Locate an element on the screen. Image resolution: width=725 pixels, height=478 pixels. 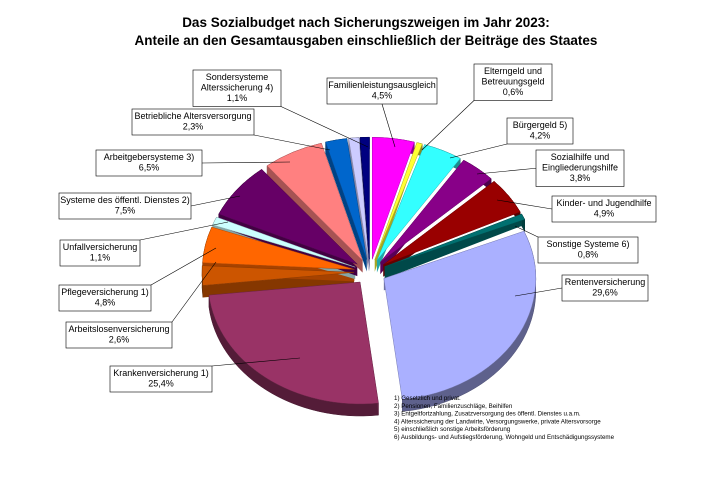
slice-value-label: 7,5% is located at coordinates (125, 211).